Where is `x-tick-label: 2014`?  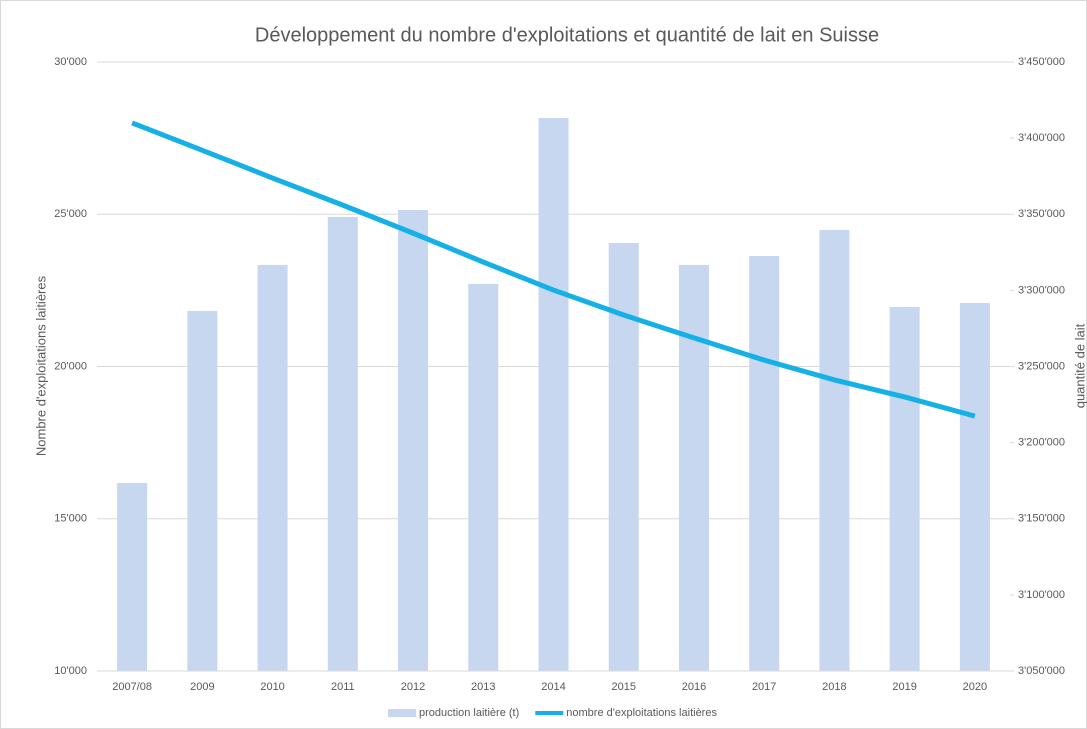
x-tick-label: 2014 is located at coordinates (553, 687).